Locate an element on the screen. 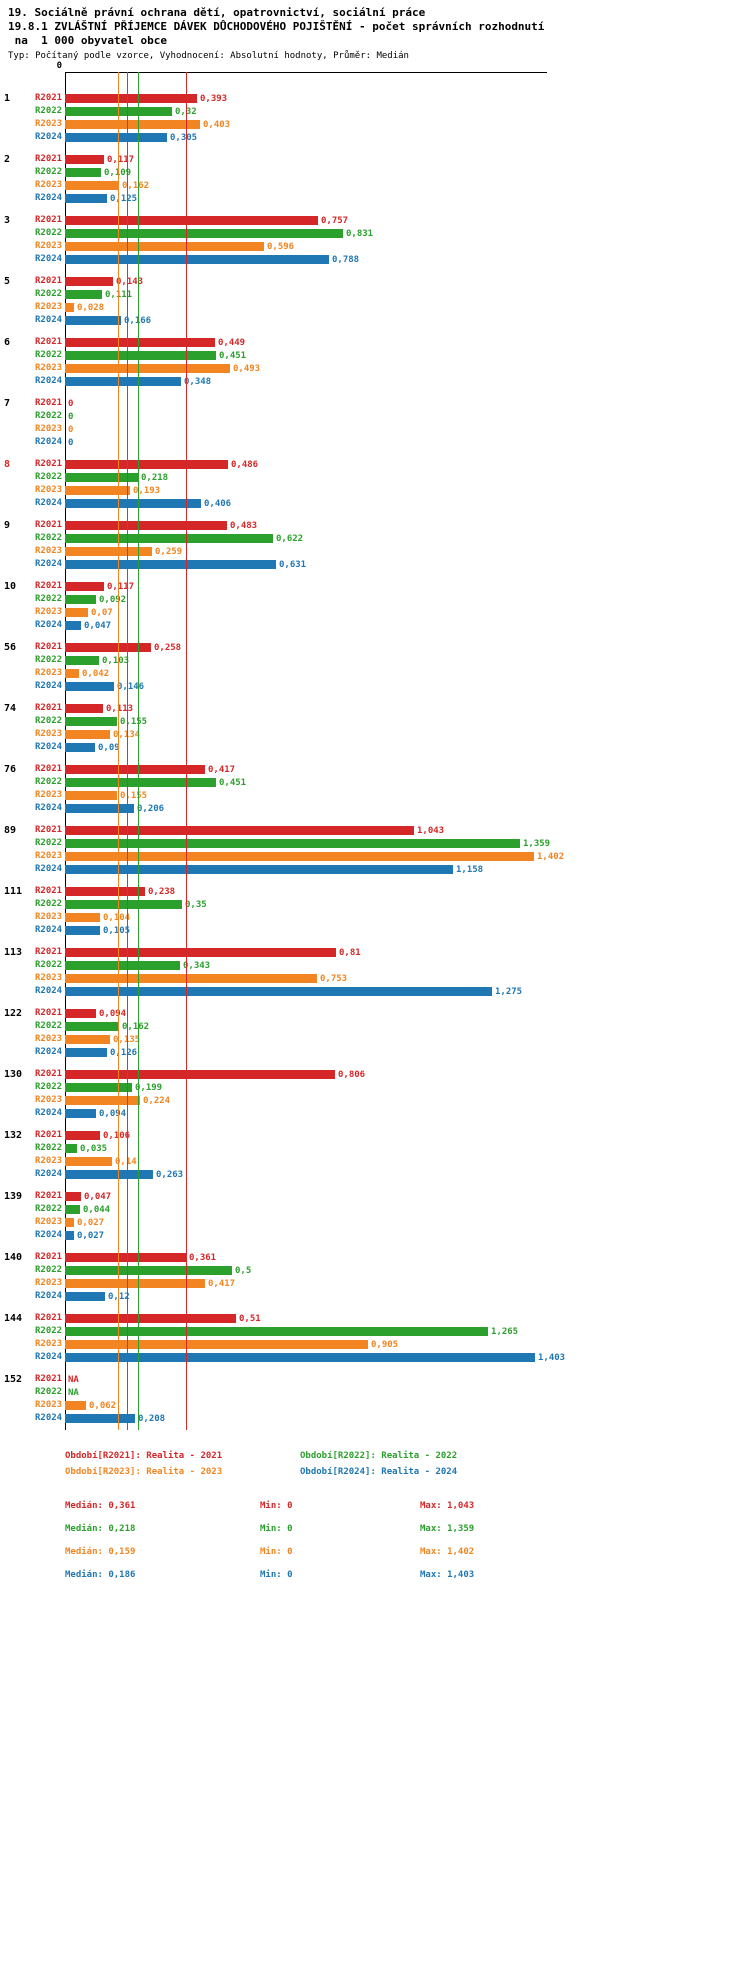 This screenshot has width=750, height=1980. bar-zone: 0,143 is located at coordinates (407, 281).